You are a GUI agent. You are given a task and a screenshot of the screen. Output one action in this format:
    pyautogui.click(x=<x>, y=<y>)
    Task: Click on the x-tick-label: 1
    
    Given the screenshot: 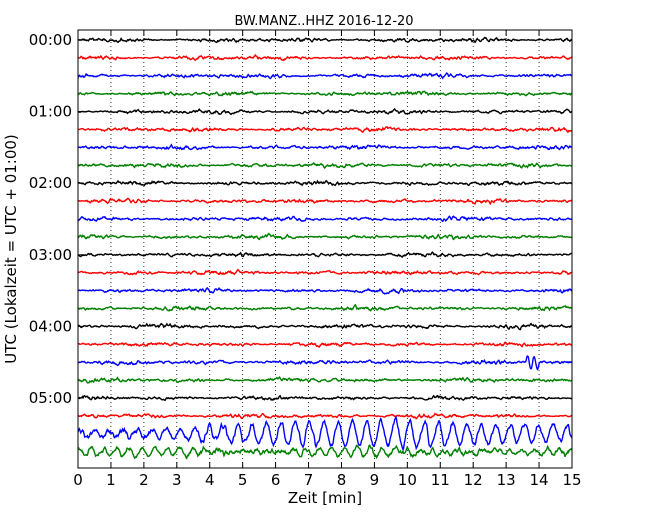 What is the action you would take?
    pyautogui.click(x=111, y=480)
    